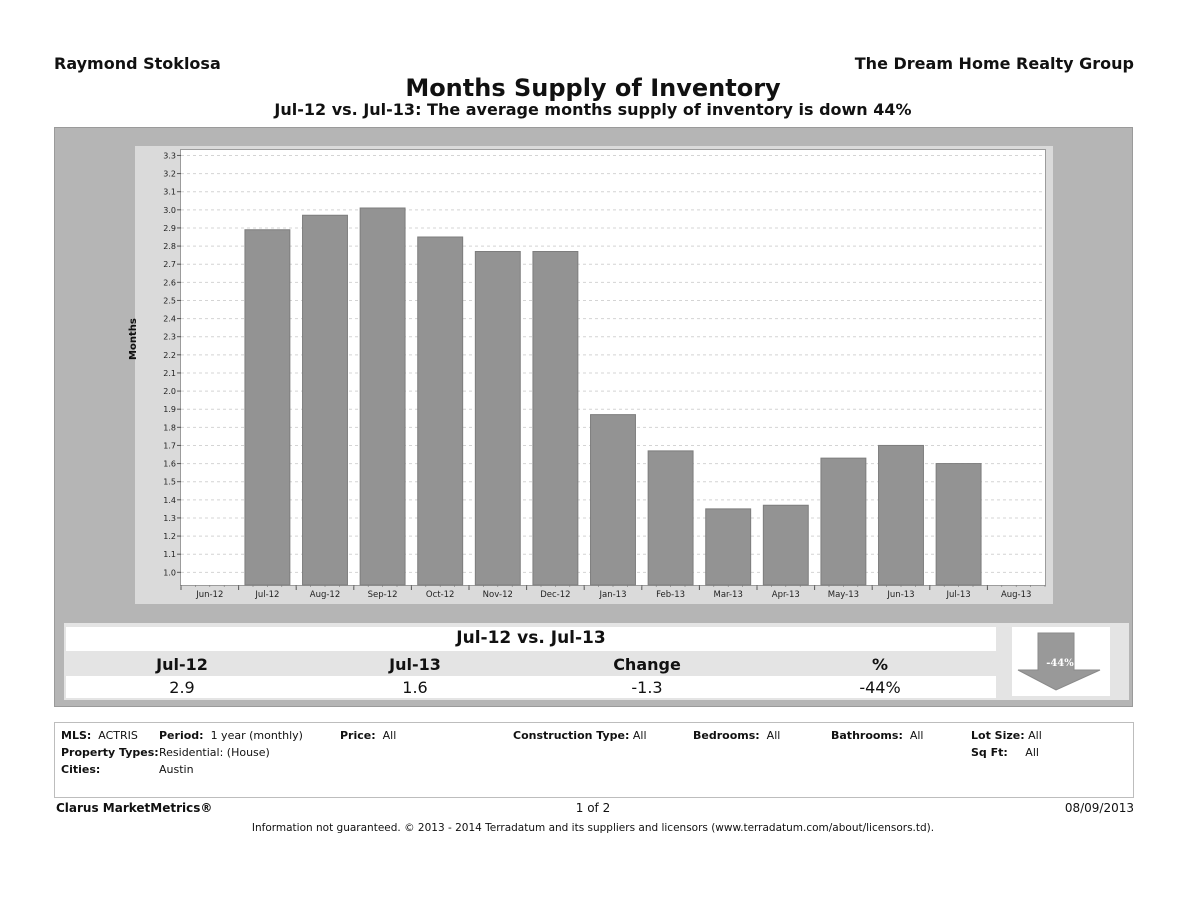  What do you see at coordinates (580, 735) in the screenshot?
I see `criteria-construction-type: Construction Type: All` at bounding box center [580, 735].